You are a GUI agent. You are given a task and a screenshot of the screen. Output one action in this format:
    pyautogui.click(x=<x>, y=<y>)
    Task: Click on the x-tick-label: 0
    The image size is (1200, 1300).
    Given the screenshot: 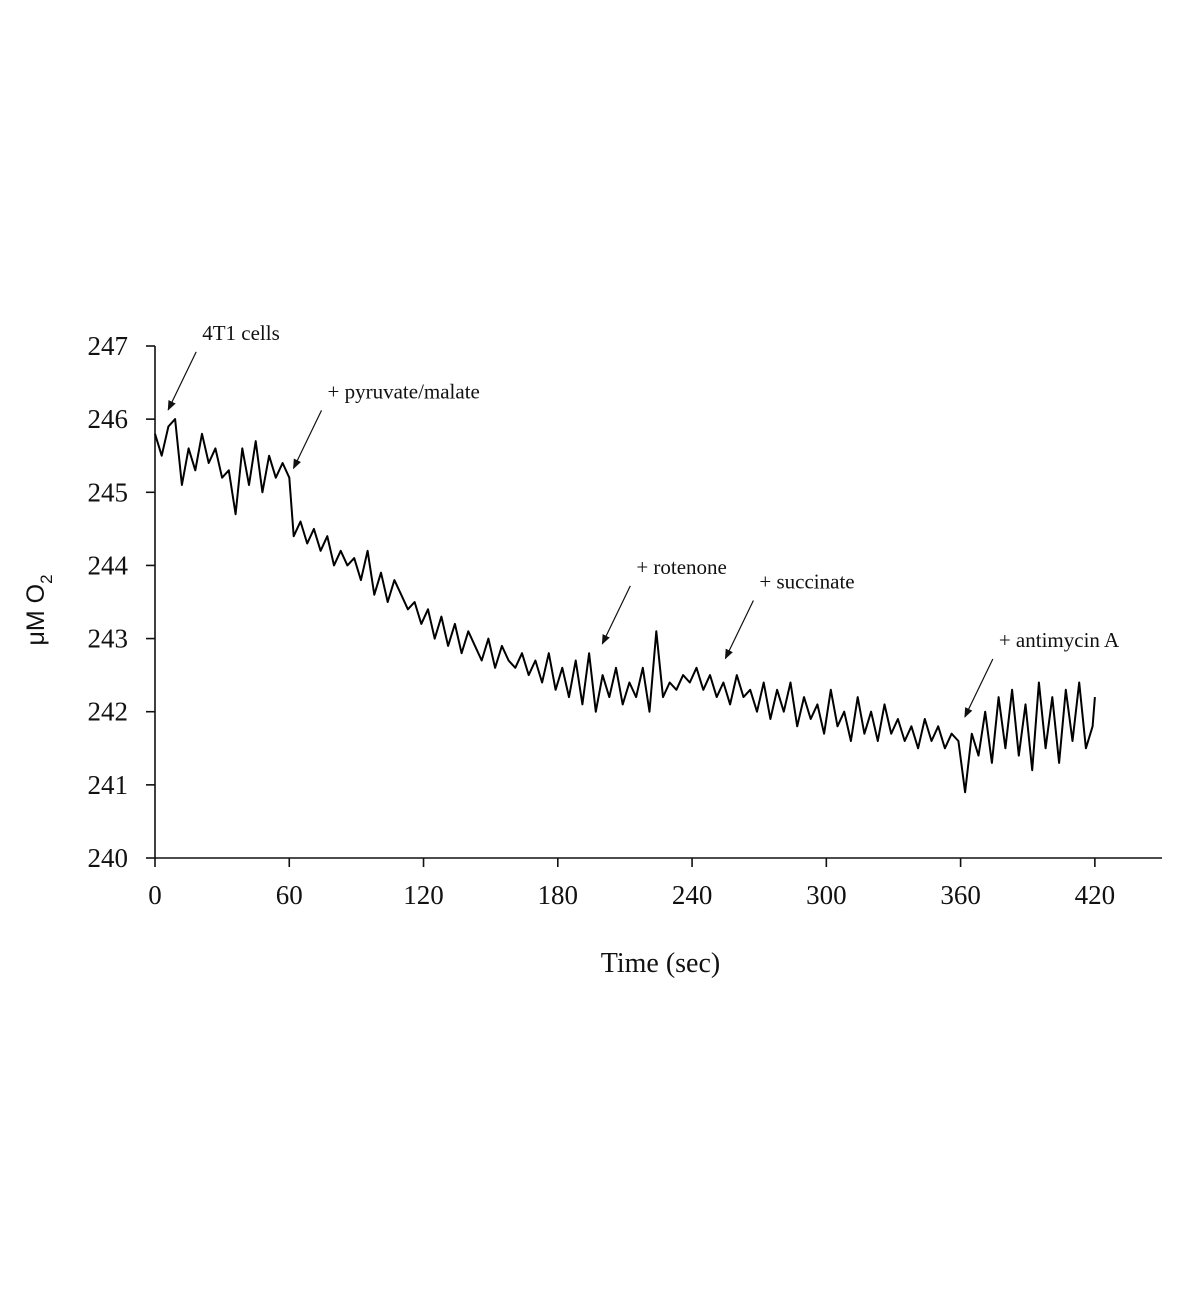 What is the action you would take?
    pyautogui.click(x=155, y=895)
    